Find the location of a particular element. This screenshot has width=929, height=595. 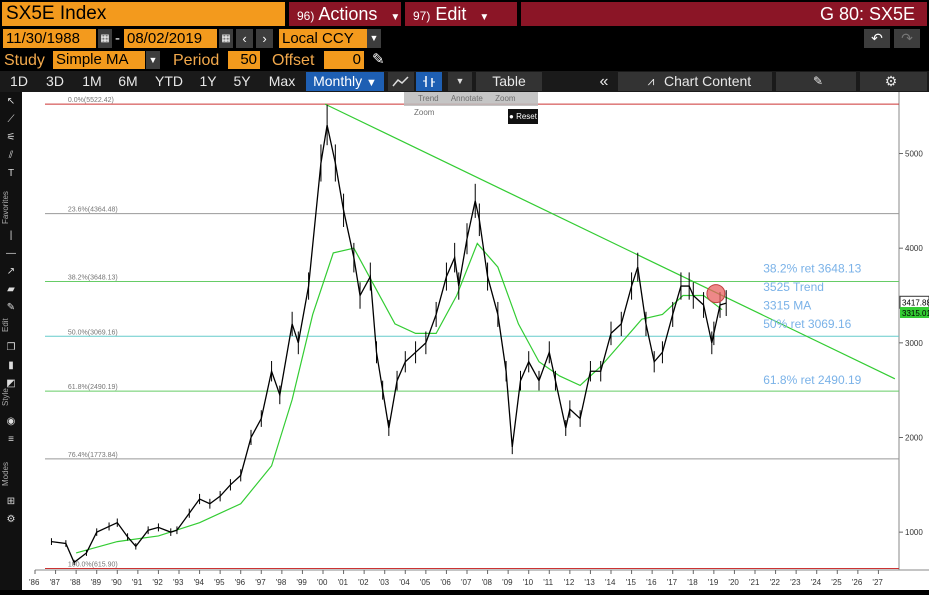

frequency-label: Monthly is located at coordinates (338, 81).